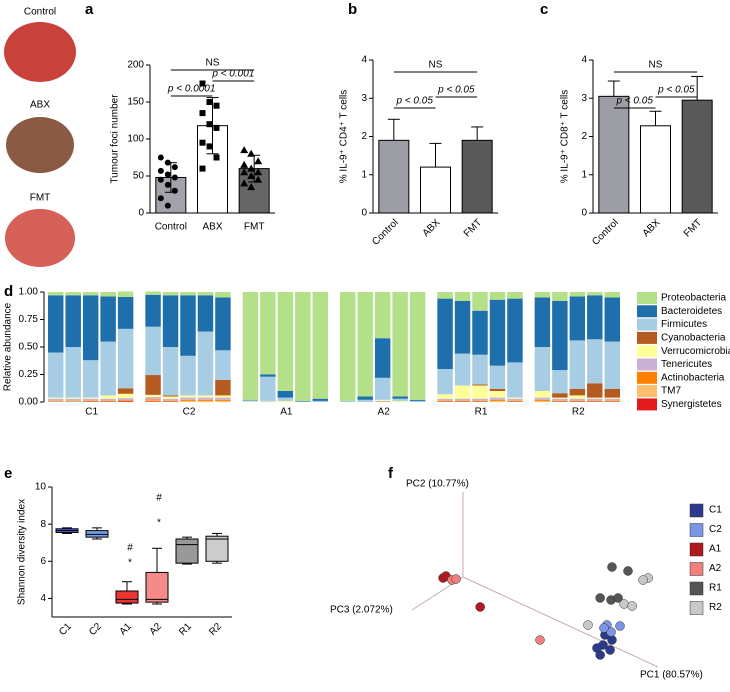 The height and width of the screenshot is (692, 730). What do you see at coordinates (477, 176) in the screenshot?
I see `bar` at bounding box center [477, 176].